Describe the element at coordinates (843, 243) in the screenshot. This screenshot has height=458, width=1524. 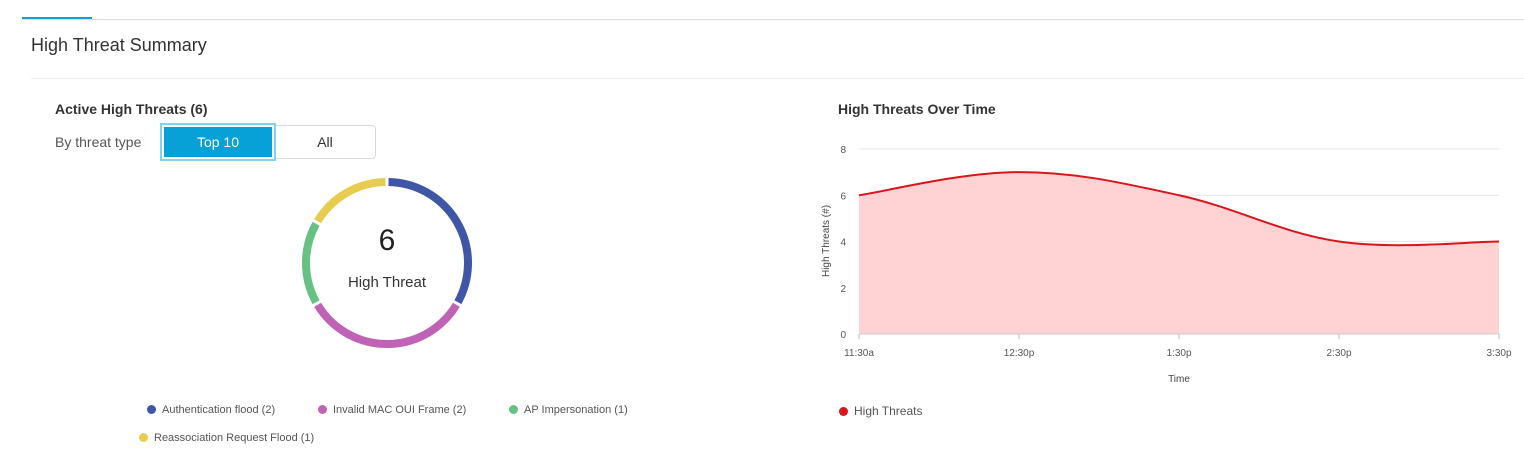
I see `y-tick-label: 4` at that location.